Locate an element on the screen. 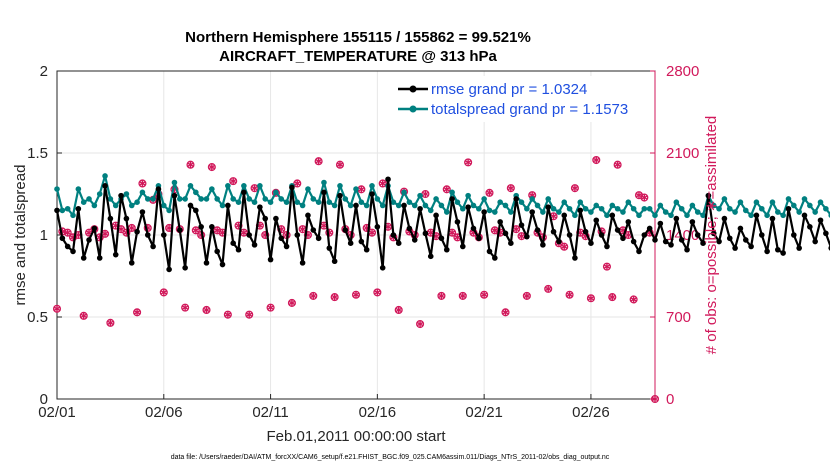 This screenshot has height=470, width=830. right-tick-label: 700 is located at coordinates (678, 317).